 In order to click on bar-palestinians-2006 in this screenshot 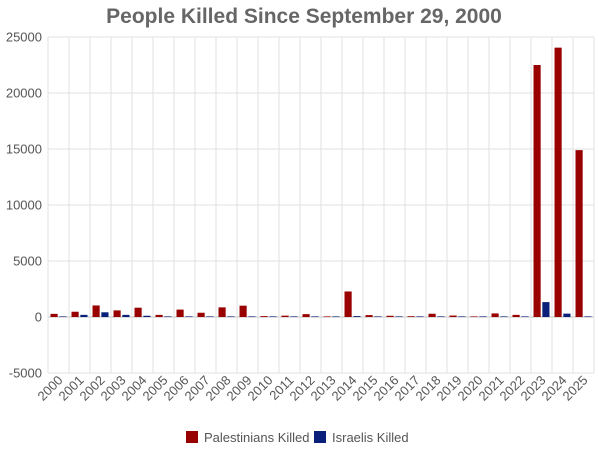, I will do `click(180, 313)`.